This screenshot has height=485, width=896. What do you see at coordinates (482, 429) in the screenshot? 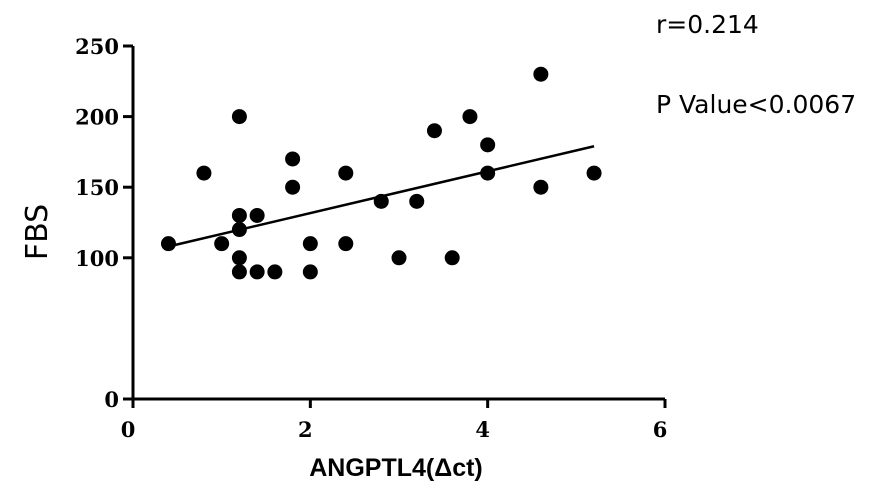
I see `x-tick-label: 4` at bounding box center [482, 429].